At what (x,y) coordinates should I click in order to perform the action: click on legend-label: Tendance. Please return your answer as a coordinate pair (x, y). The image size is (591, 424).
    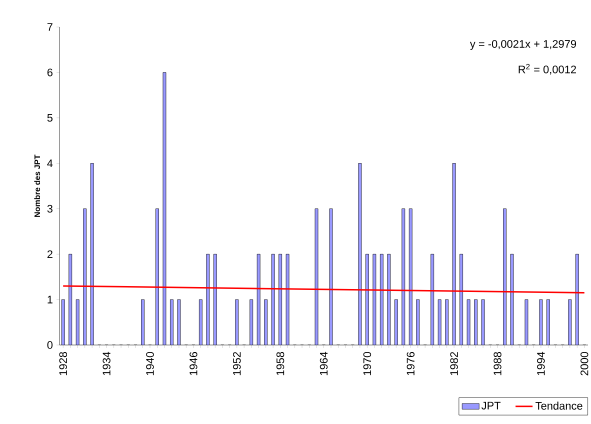
    Looking at the image, I should click on (559, 406).